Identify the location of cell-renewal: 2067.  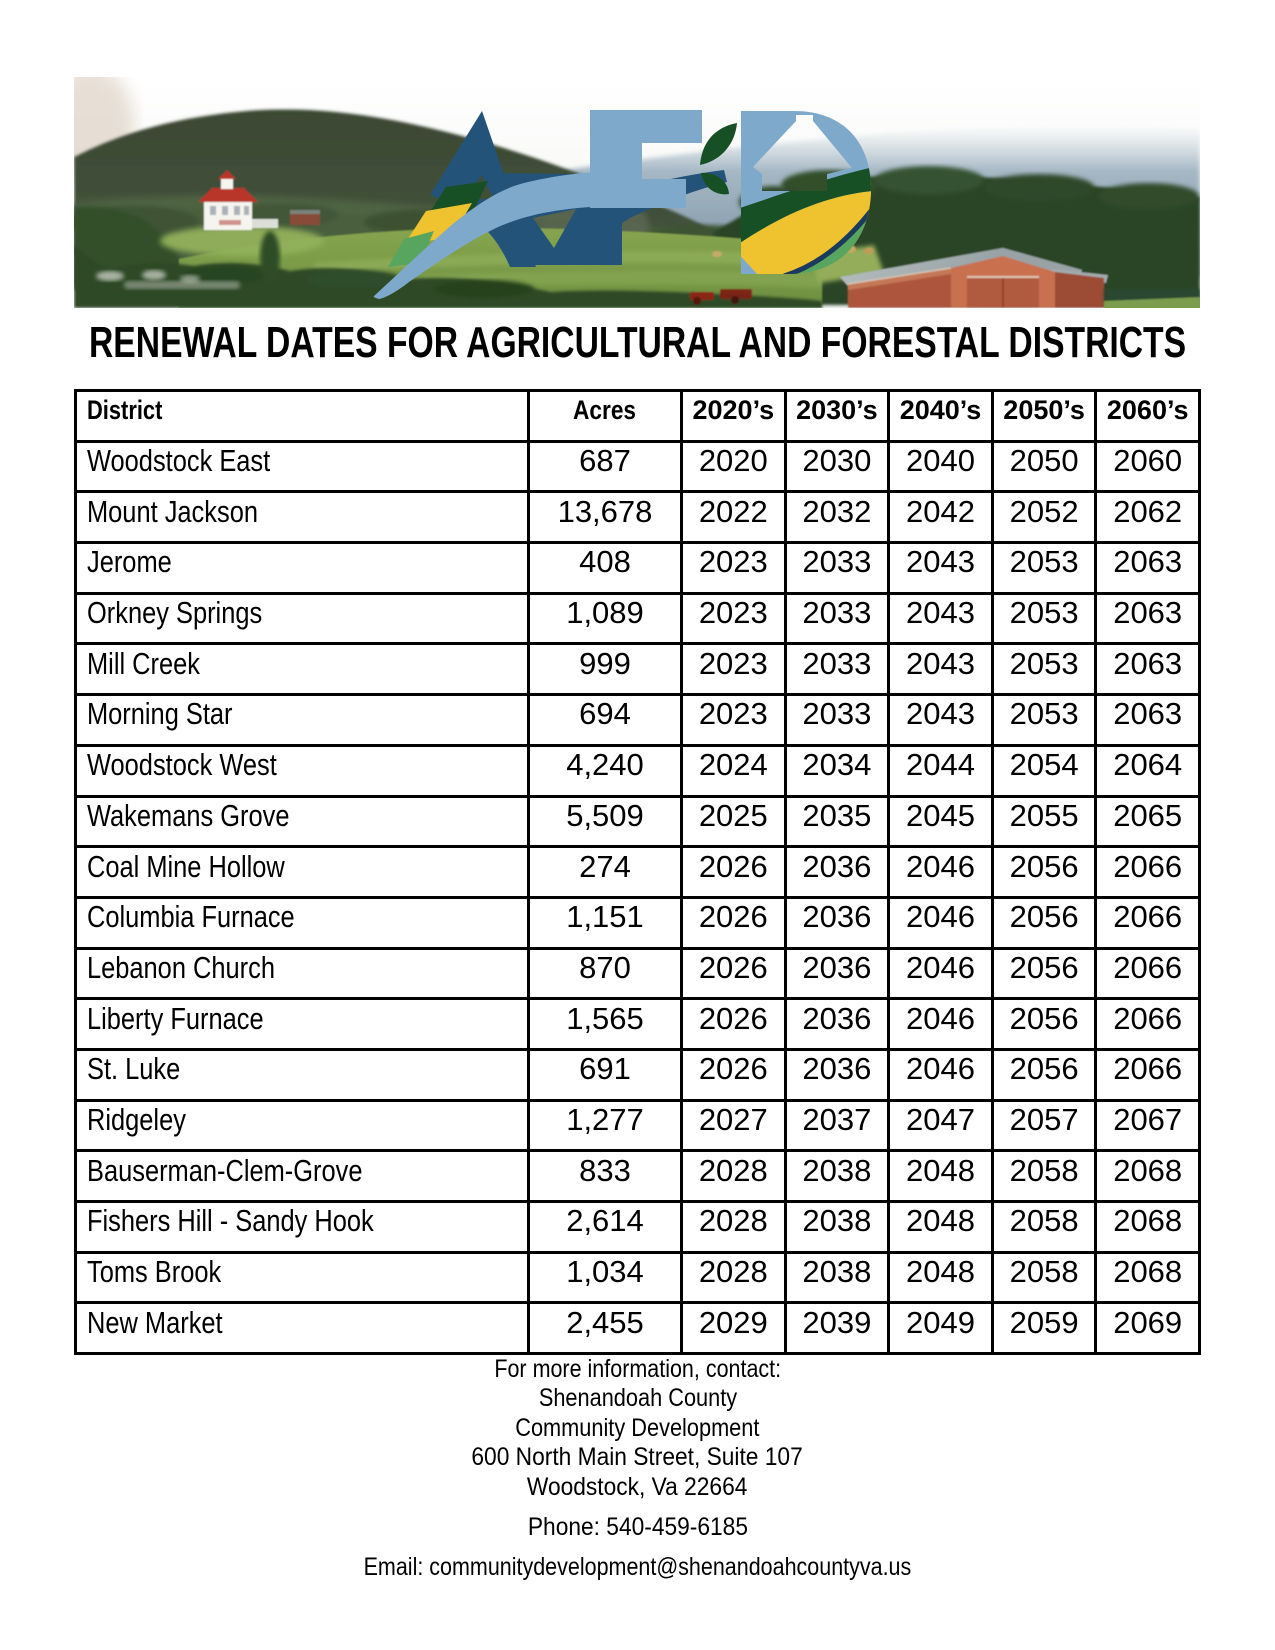
(1147, 1125).